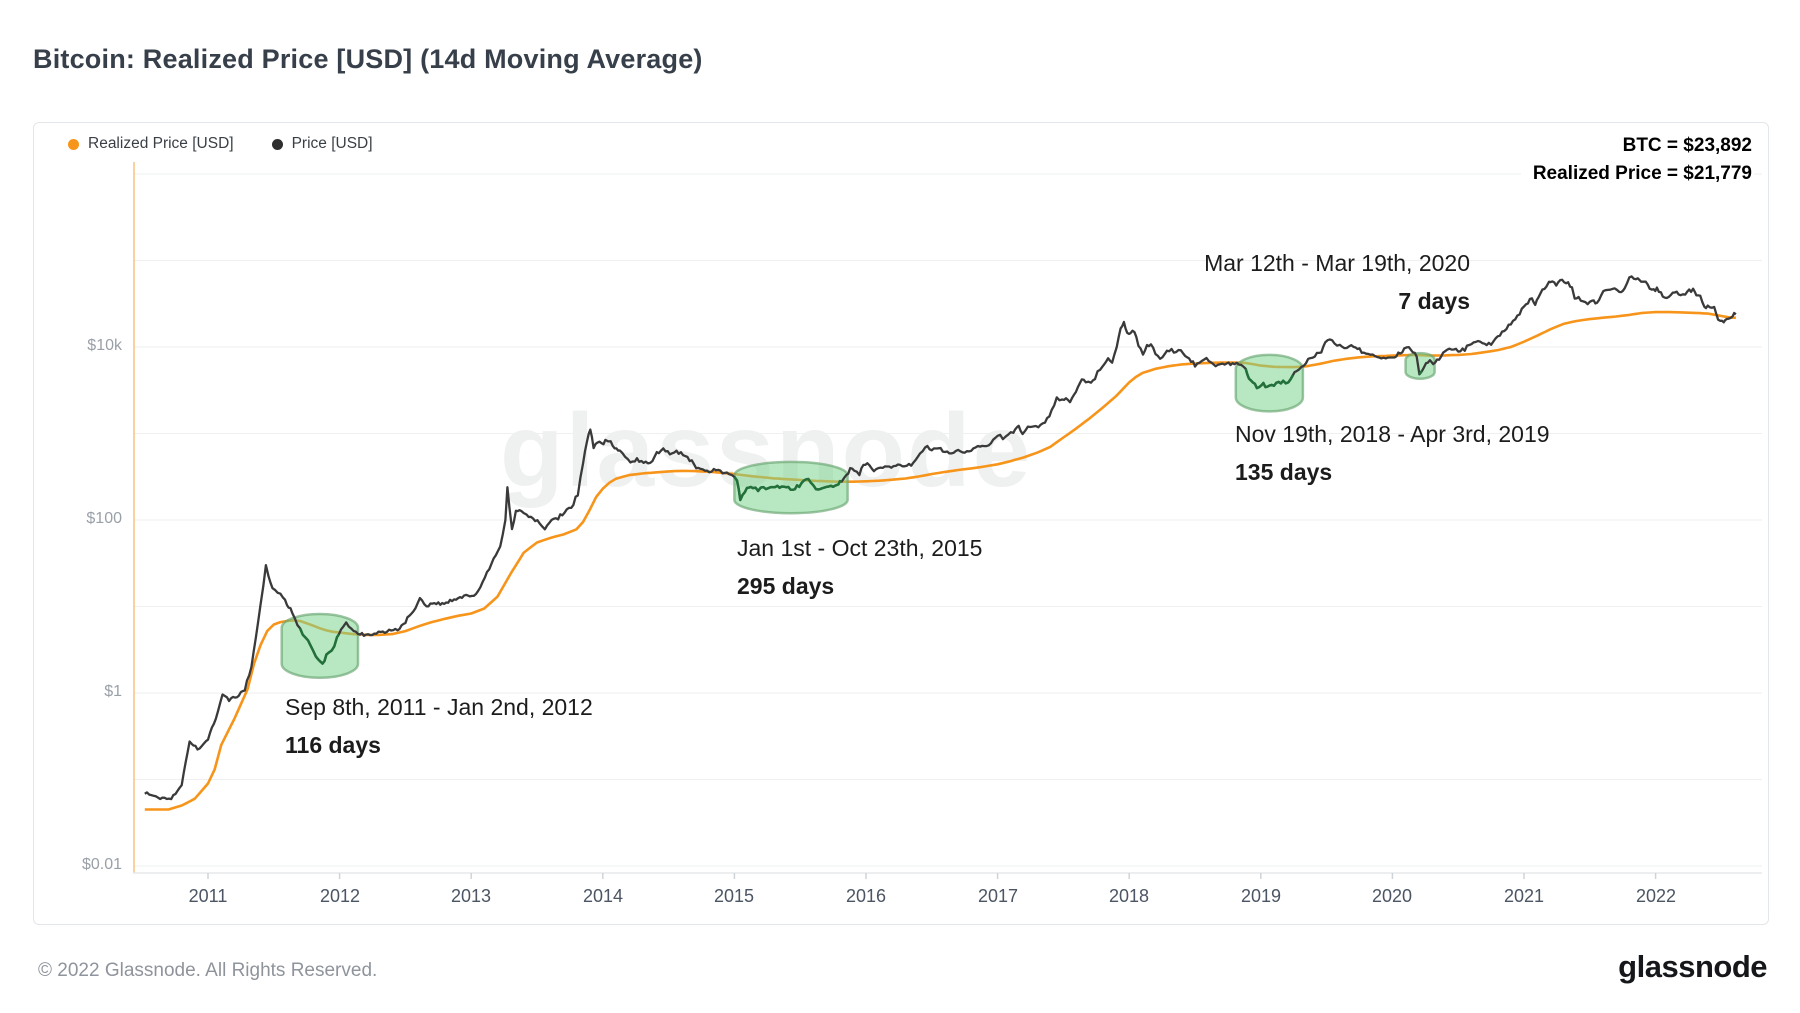 The width and height of the screenshot is (1800, 1013). I want to click on x-axis-tick-label: 2014, so click(603, 896).